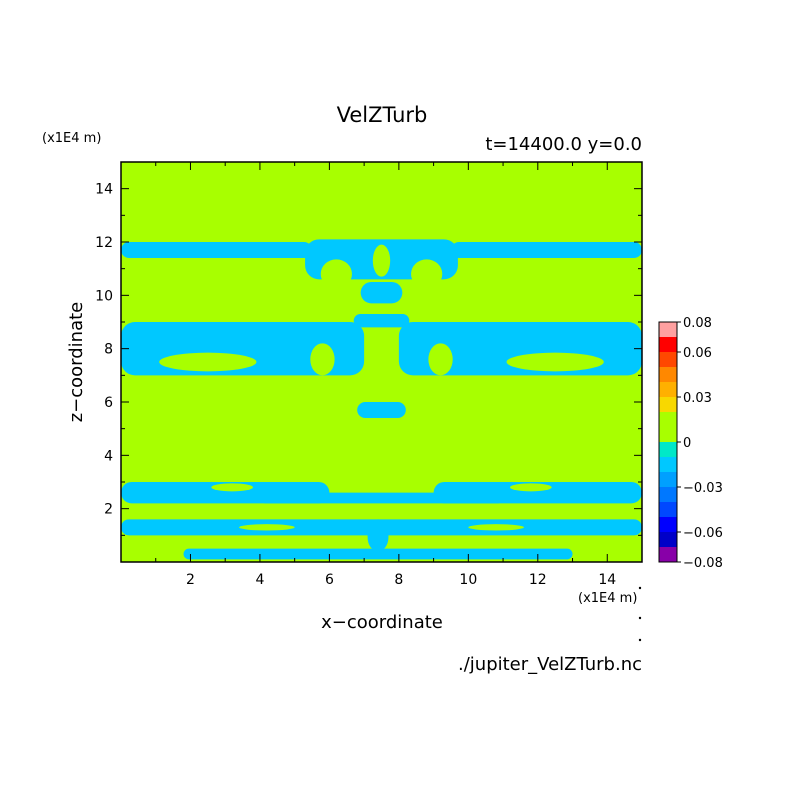 This screenshot has width=804, height=804. Describe the element at coordinates (104, 296) in the screenshot. I see `y-tick-label: 10` at that location.